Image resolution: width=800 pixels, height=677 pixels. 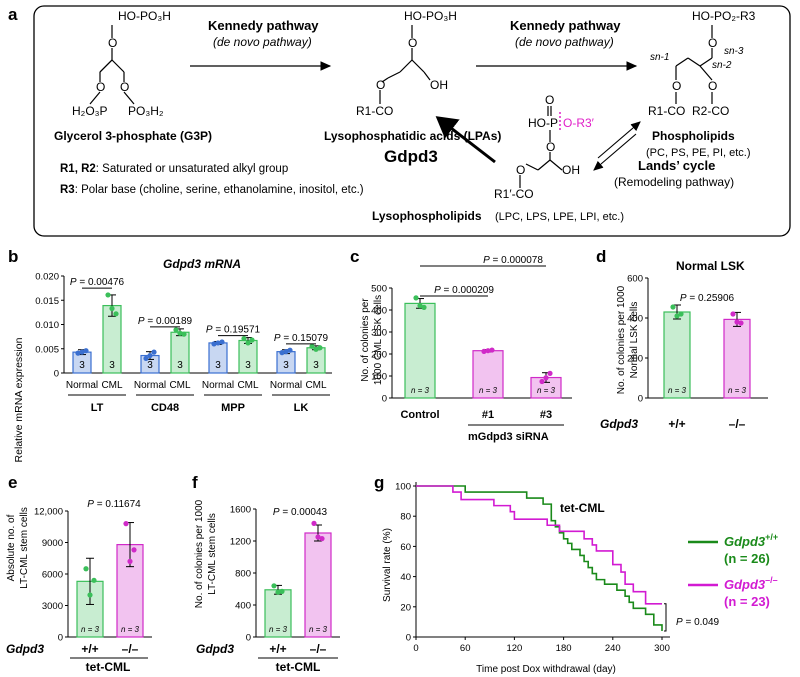 I want to click on panel-f-ylabel-1: No. of colonies per 1000, so click(x=199, y=553).